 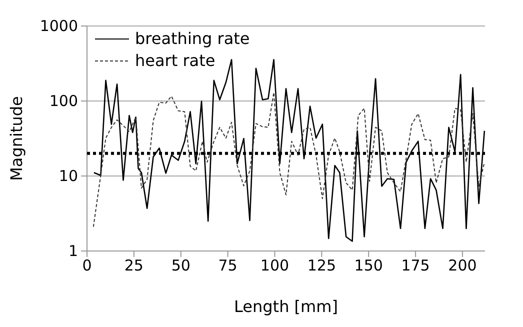 What do you see at coordinates (321, 265) in the screenshot?
I see `x-tick-label: 125` at bounding box center [321, 265].